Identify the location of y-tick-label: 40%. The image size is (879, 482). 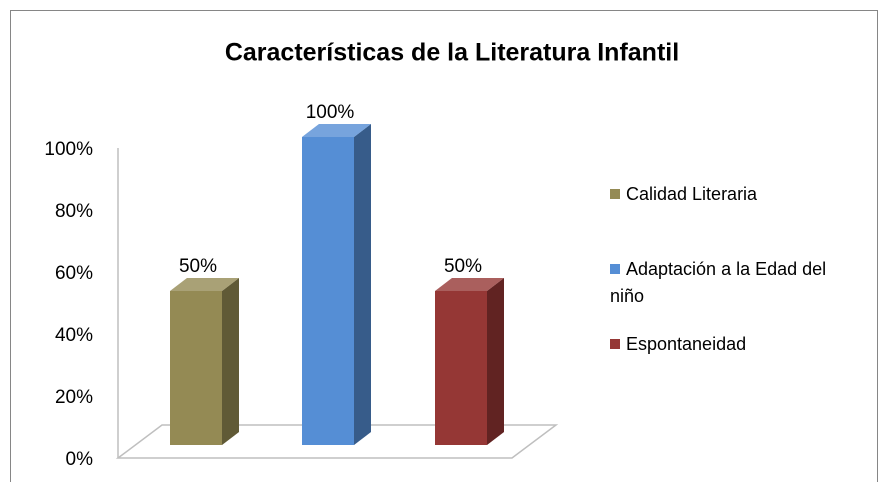
(74, 335).